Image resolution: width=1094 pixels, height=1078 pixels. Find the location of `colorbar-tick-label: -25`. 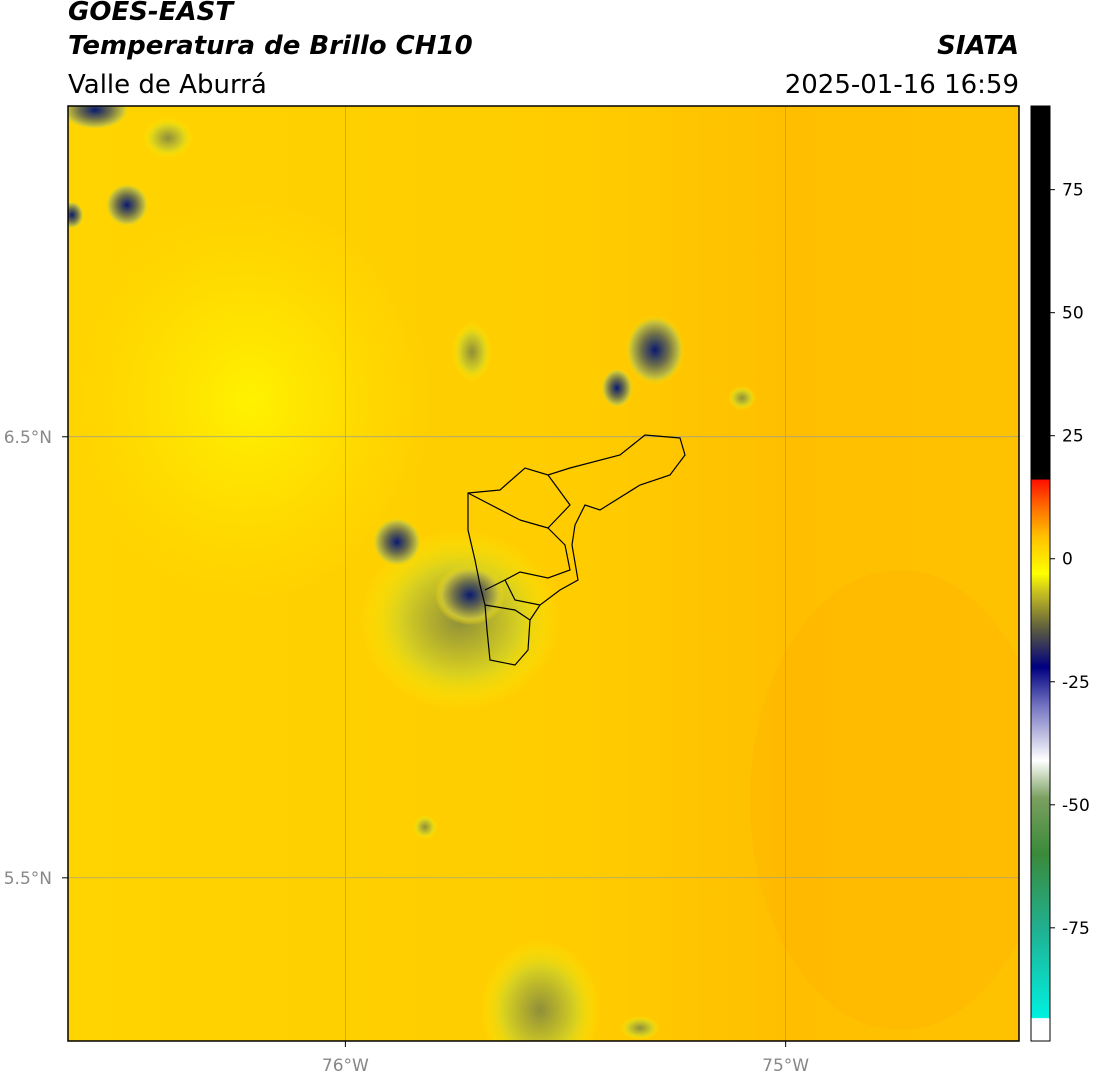

colorbar-tick-label: -25 is located at coordinates (1076, 683).